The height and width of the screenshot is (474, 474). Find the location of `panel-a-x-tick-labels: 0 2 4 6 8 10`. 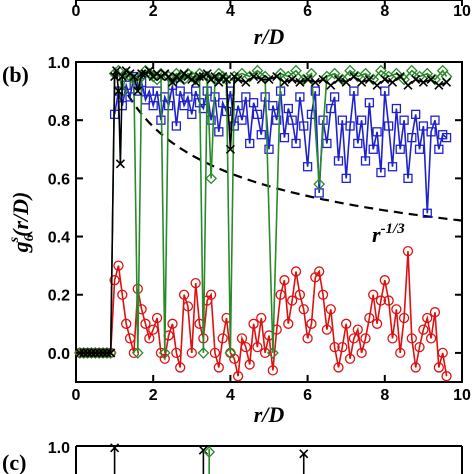

panel-a-x-tick-labels: 0 2 4 6 8 10 is located at coordinates (271, 10).